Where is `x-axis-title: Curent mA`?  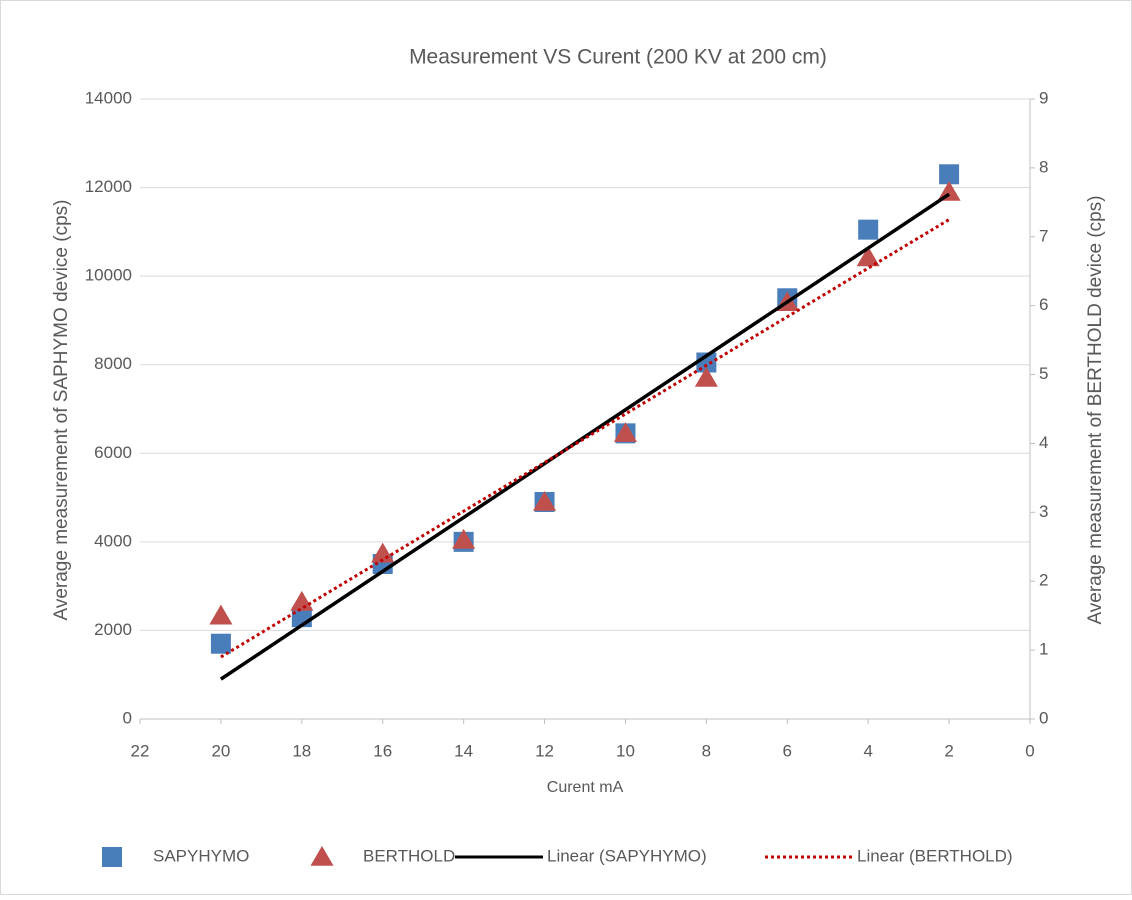
x-axis-title: Curent mA is located at coordinates (585, 787).